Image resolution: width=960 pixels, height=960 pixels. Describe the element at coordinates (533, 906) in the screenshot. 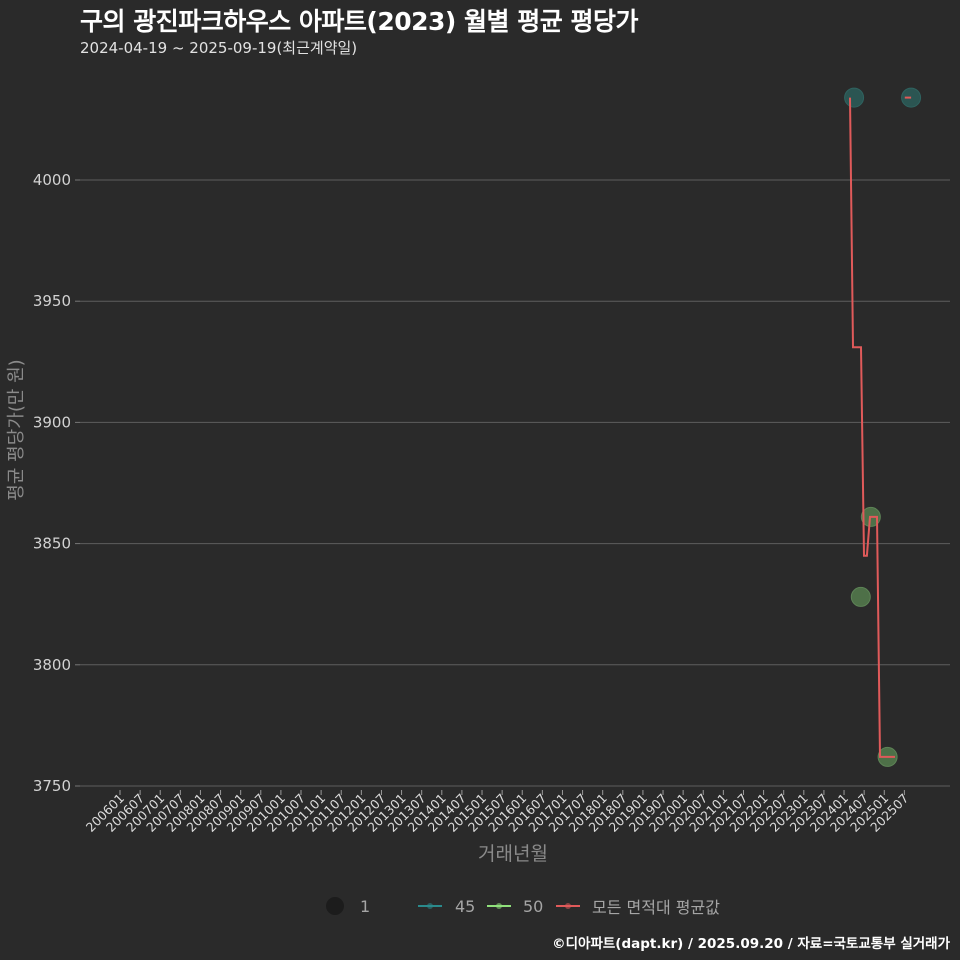

I see `legend-label-50: 50` at that location.